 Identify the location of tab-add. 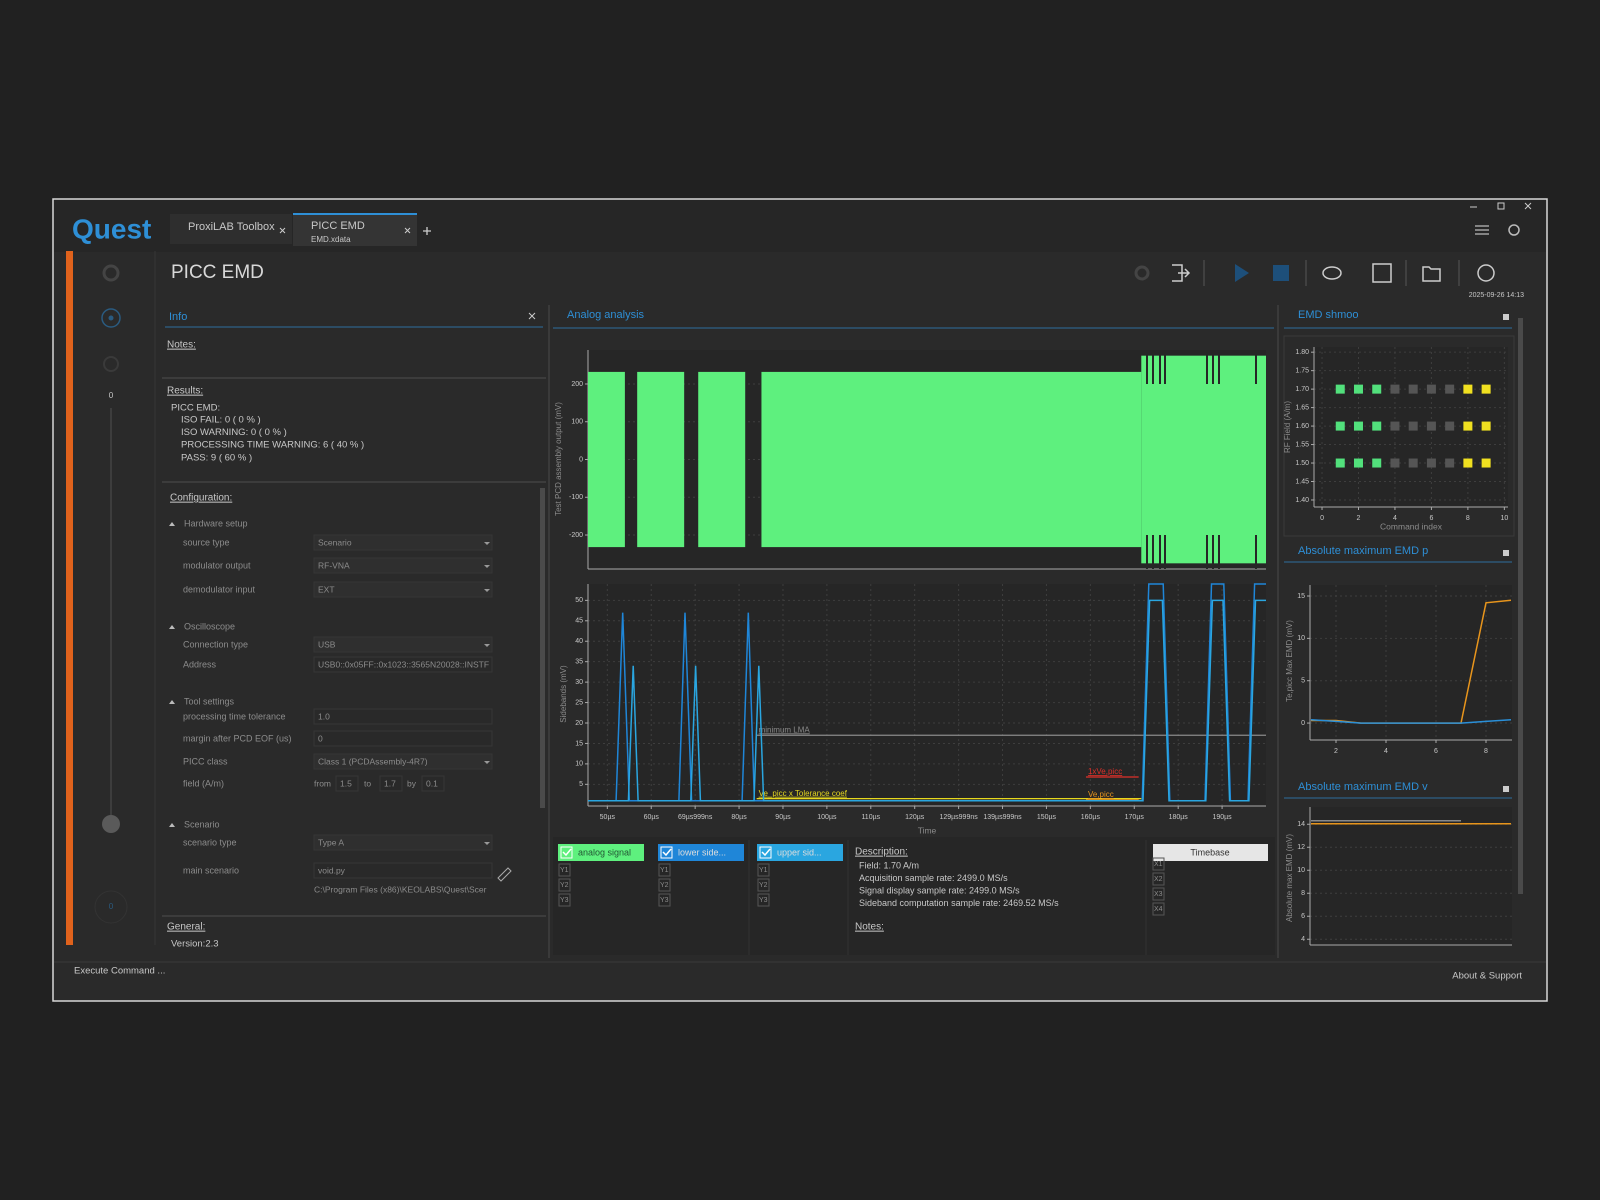
(427, 231).